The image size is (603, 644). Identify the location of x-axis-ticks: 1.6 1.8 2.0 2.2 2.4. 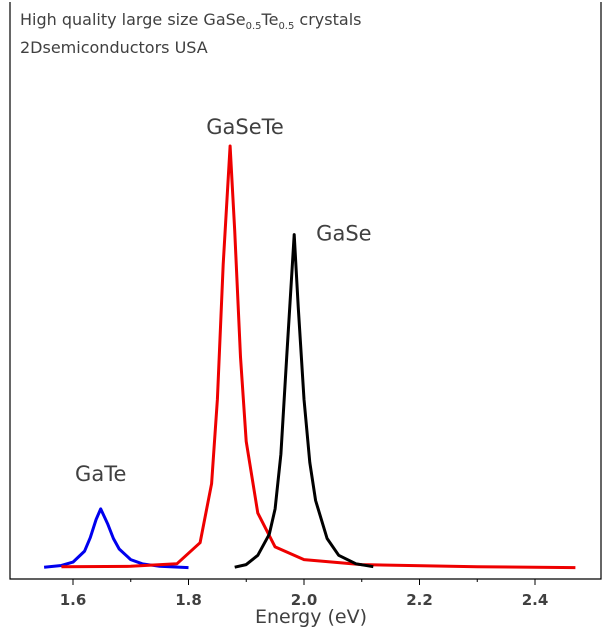
(304, 594).